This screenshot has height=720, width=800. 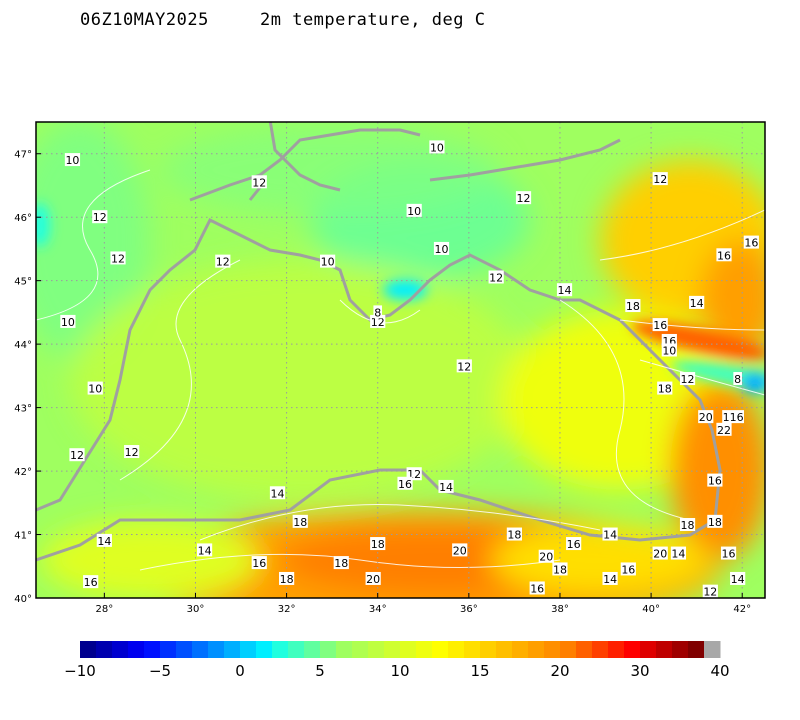 I want to click on lon-tick-label: 38°, so click(x=560, y=609).